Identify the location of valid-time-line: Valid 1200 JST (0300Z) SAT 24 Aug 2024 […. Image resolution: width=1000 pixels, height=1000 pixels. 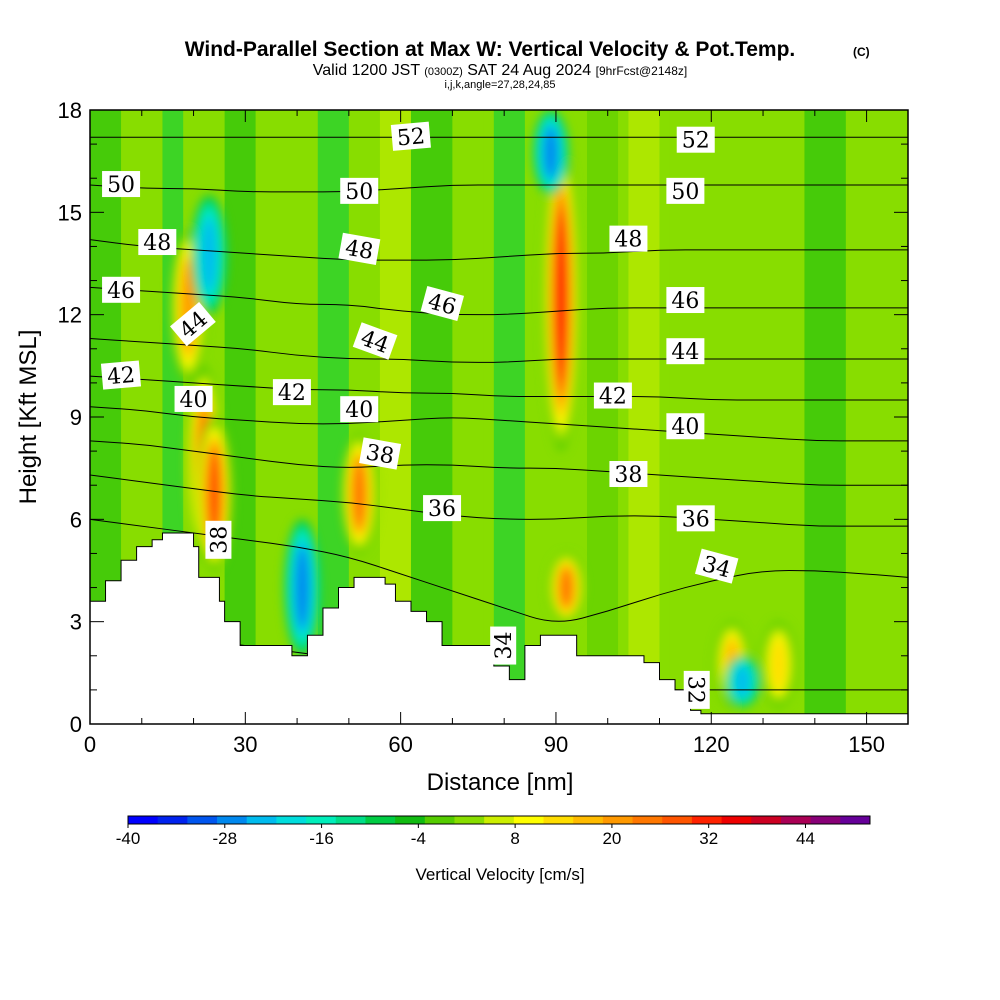
(500, 70).